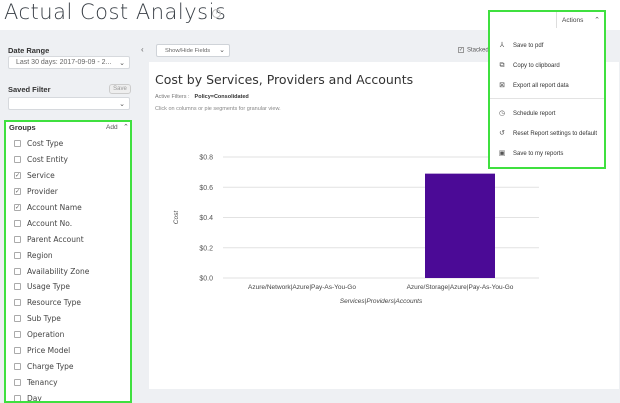 The width and height of the screenshot is (620, 403). Describe the element at coordinates (573, 20) in the screenshot. I see `actions-button-label: Actions` at that location.